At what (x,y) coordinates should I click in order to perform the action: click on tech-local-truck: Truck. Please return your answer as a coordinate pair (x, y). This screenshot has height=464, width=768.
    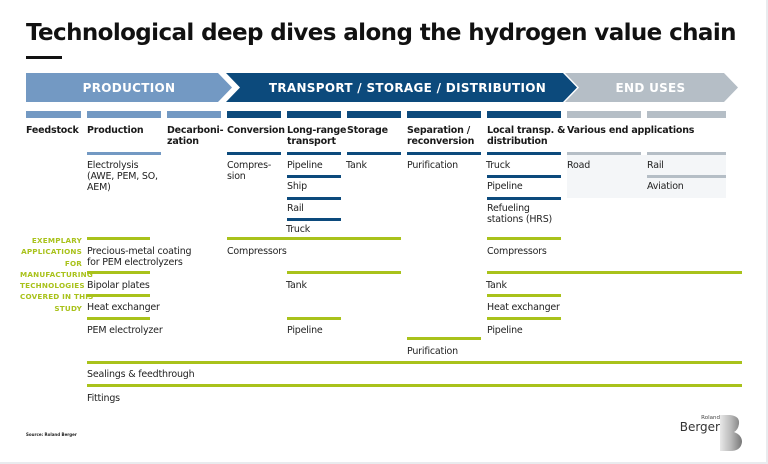
    Looking at the image, I should click on (498, 165).